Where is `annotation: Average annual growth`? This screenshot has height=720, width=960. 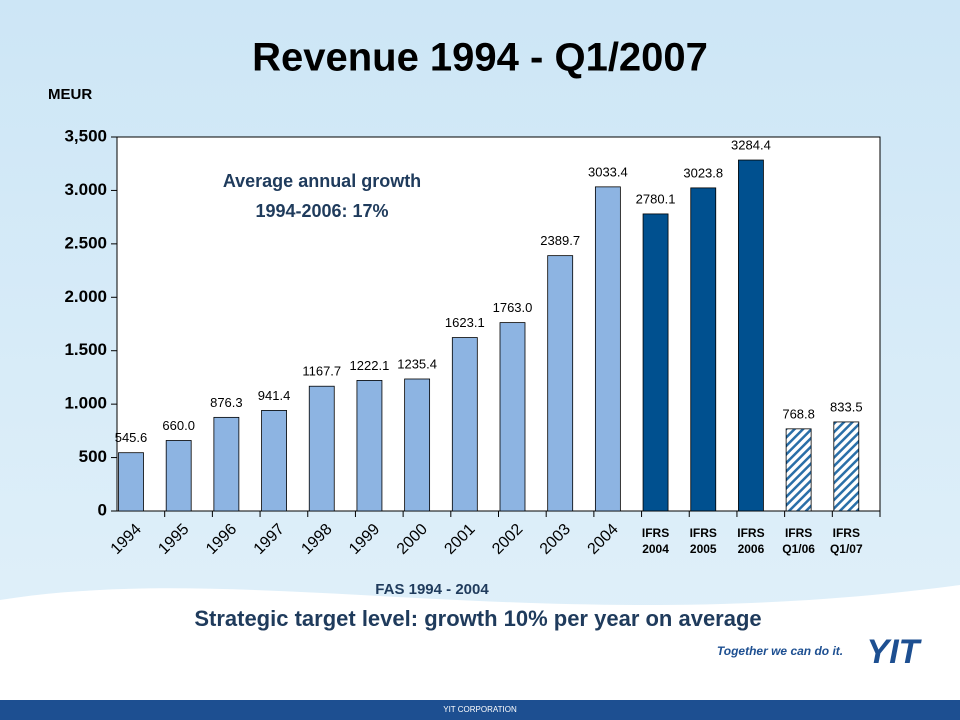
annotation: Average annual growth is located at coordinates (322, 181).